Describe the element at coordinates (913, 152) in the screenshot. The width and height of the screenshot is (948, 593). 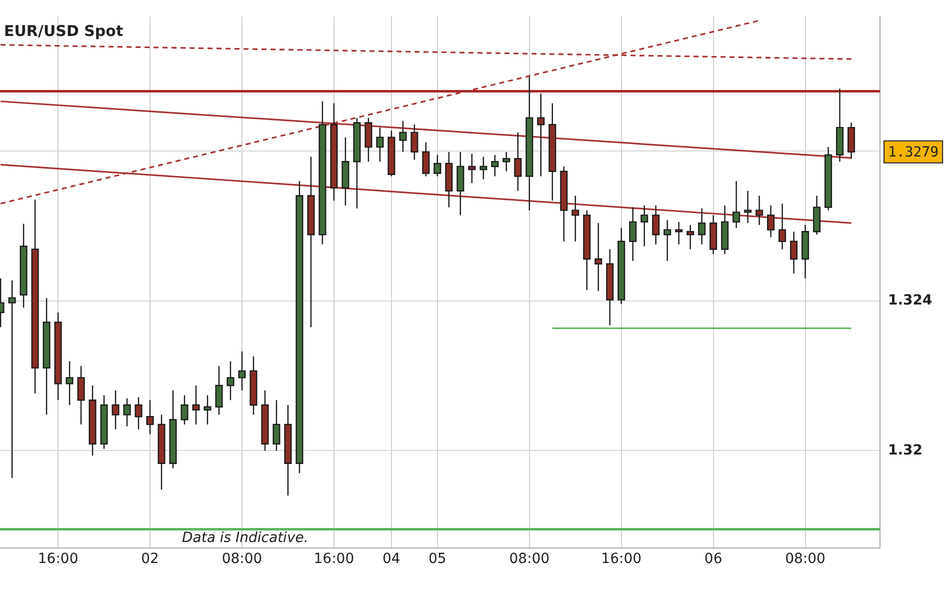
I see `text: 1.3279` at that location.